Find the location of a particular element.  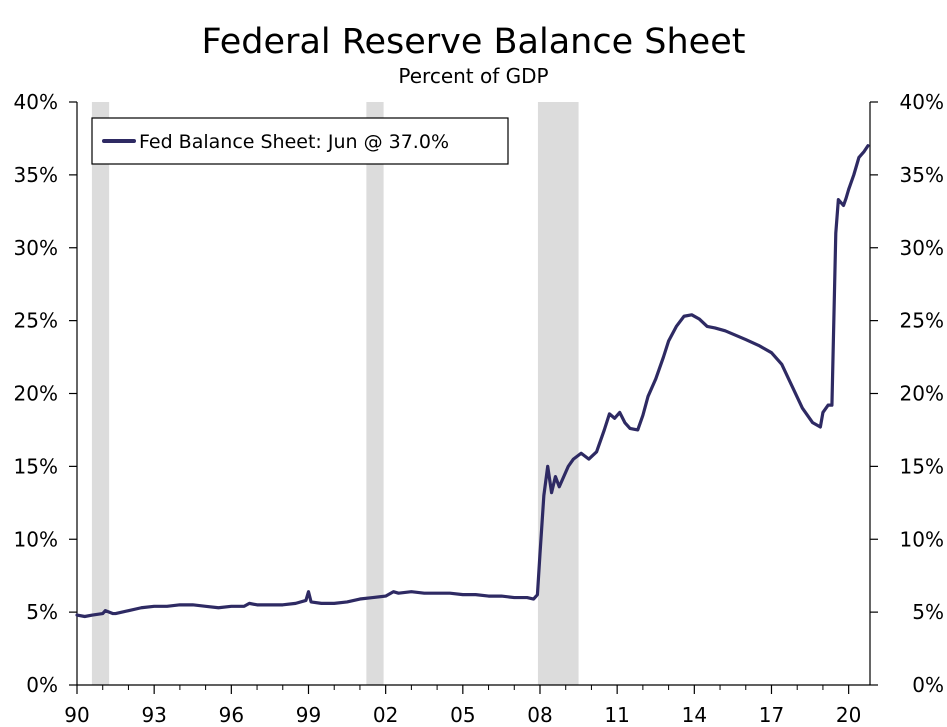

y-tick-label-right: 40% is located at coordinates (922, 102).